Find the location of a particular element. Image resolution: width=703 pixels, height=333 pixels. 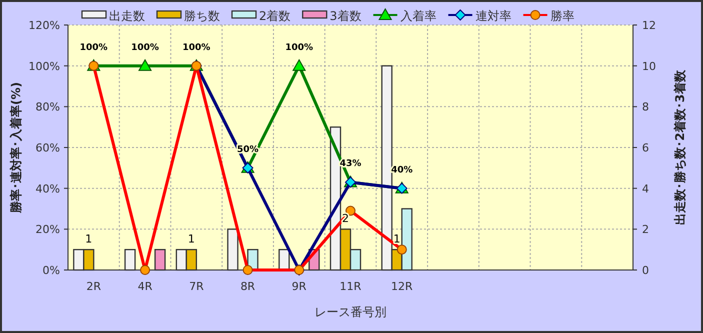

y2-tick-label: 4 is located at coordinates (645, 189).